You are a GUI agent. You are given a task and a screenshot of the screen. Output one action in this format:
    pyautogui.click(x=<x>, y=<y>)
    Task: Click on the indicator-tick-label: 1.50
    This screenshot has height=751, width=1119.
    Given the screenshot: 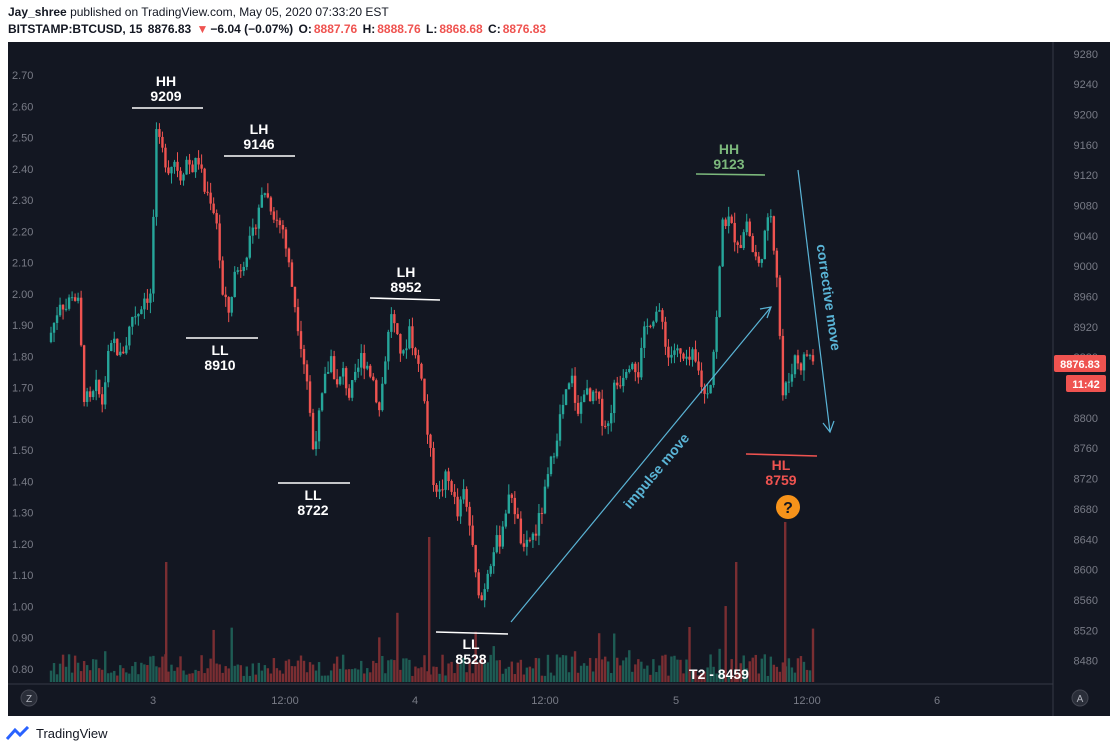 What is the action you would take?
    pyautogui.click(x=22, y=451)
    